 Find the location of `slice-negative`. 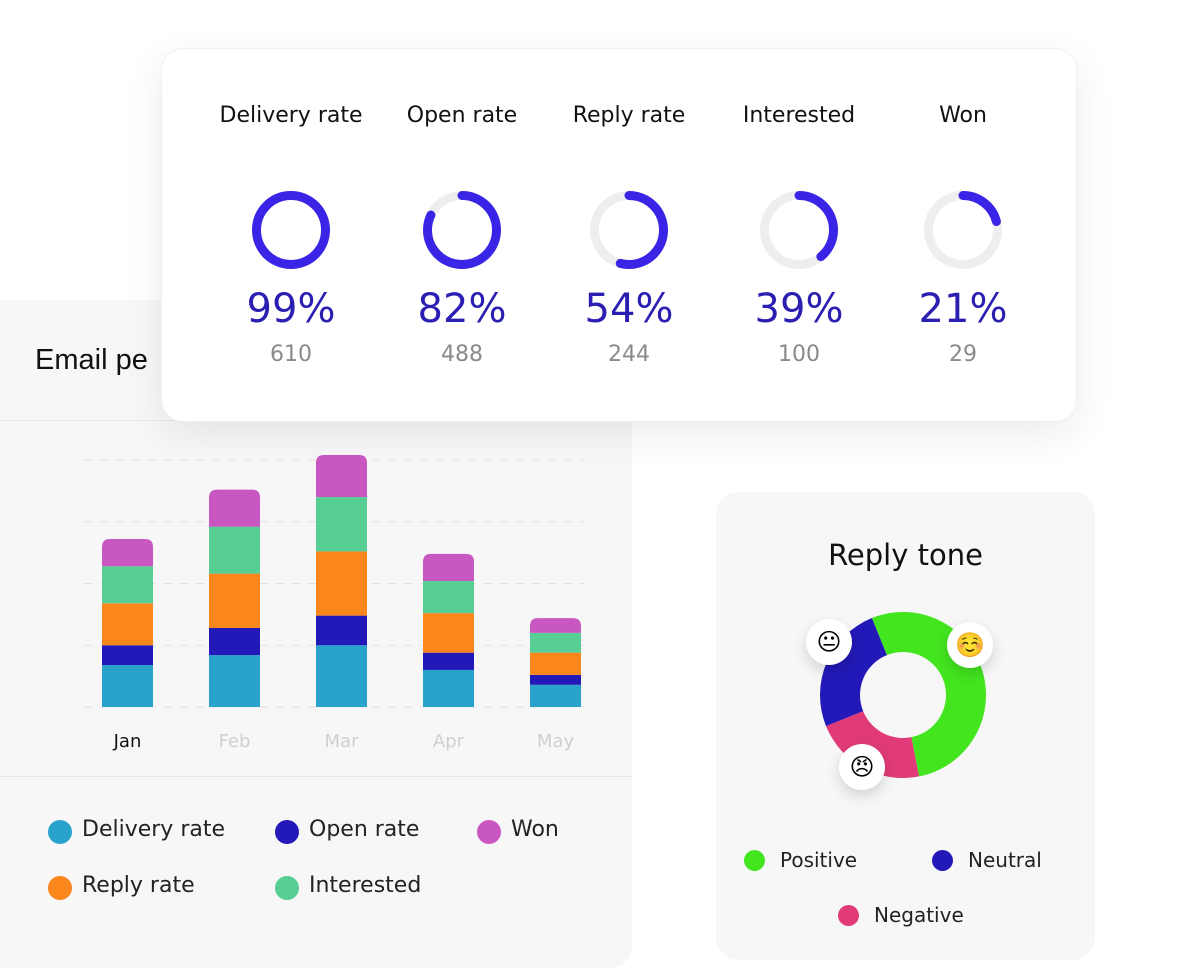

slice-negative is located at coordinates (873, 744).